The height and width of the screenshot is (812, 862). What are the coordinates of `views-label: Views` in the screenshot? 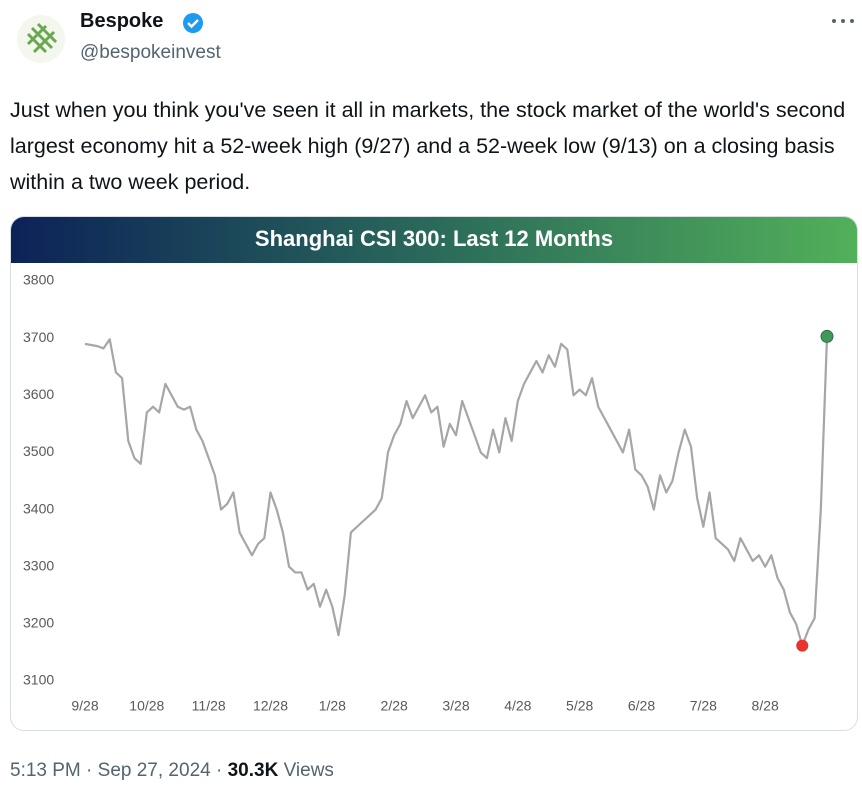 It's located at (308, 770).